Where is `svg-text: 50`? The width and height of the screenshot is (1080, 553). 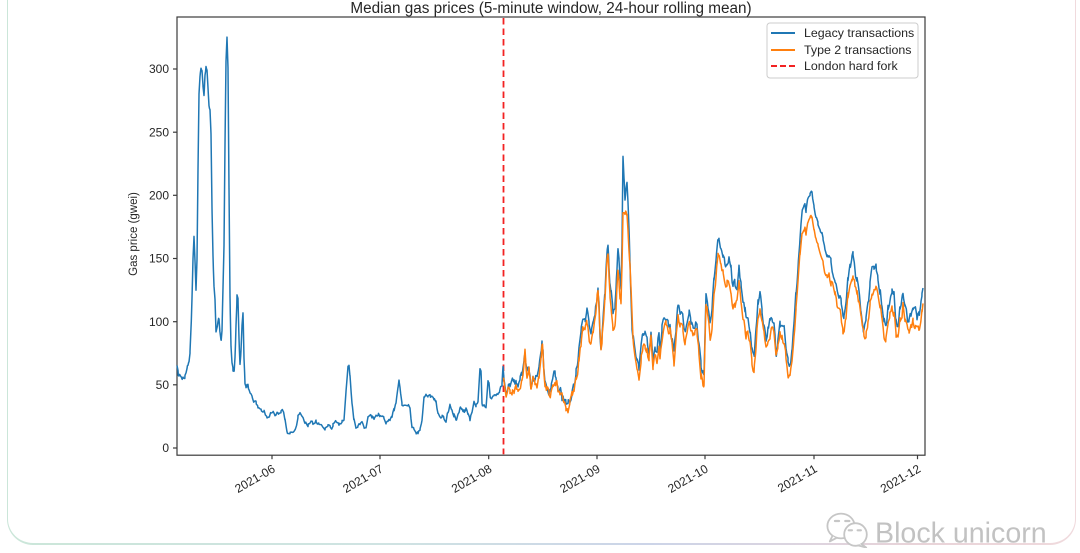 svg-text: 50 is located at coordinates (163, 385).